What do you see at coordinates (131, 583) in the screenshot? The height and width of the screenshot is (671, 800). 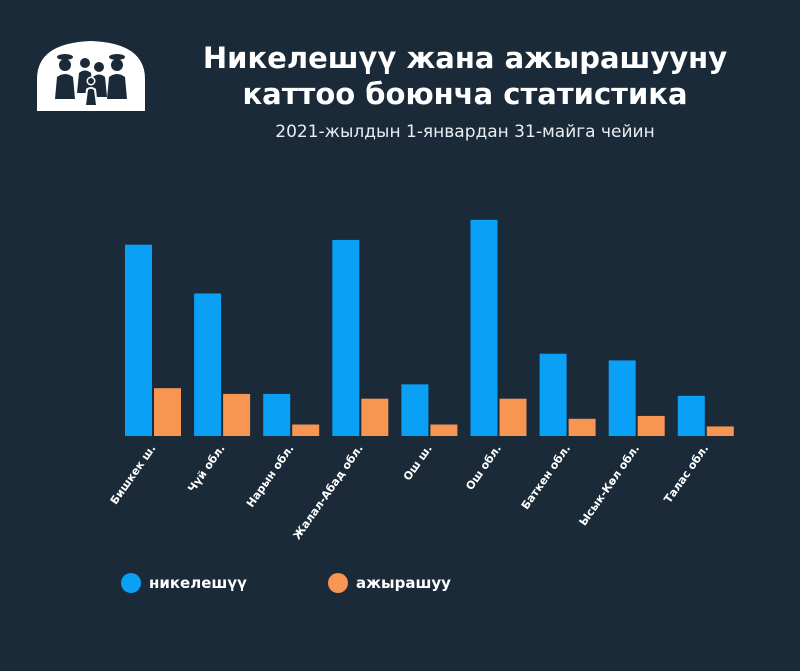 I see `legend-swatch-marriage` at bounding box center [131, 583].